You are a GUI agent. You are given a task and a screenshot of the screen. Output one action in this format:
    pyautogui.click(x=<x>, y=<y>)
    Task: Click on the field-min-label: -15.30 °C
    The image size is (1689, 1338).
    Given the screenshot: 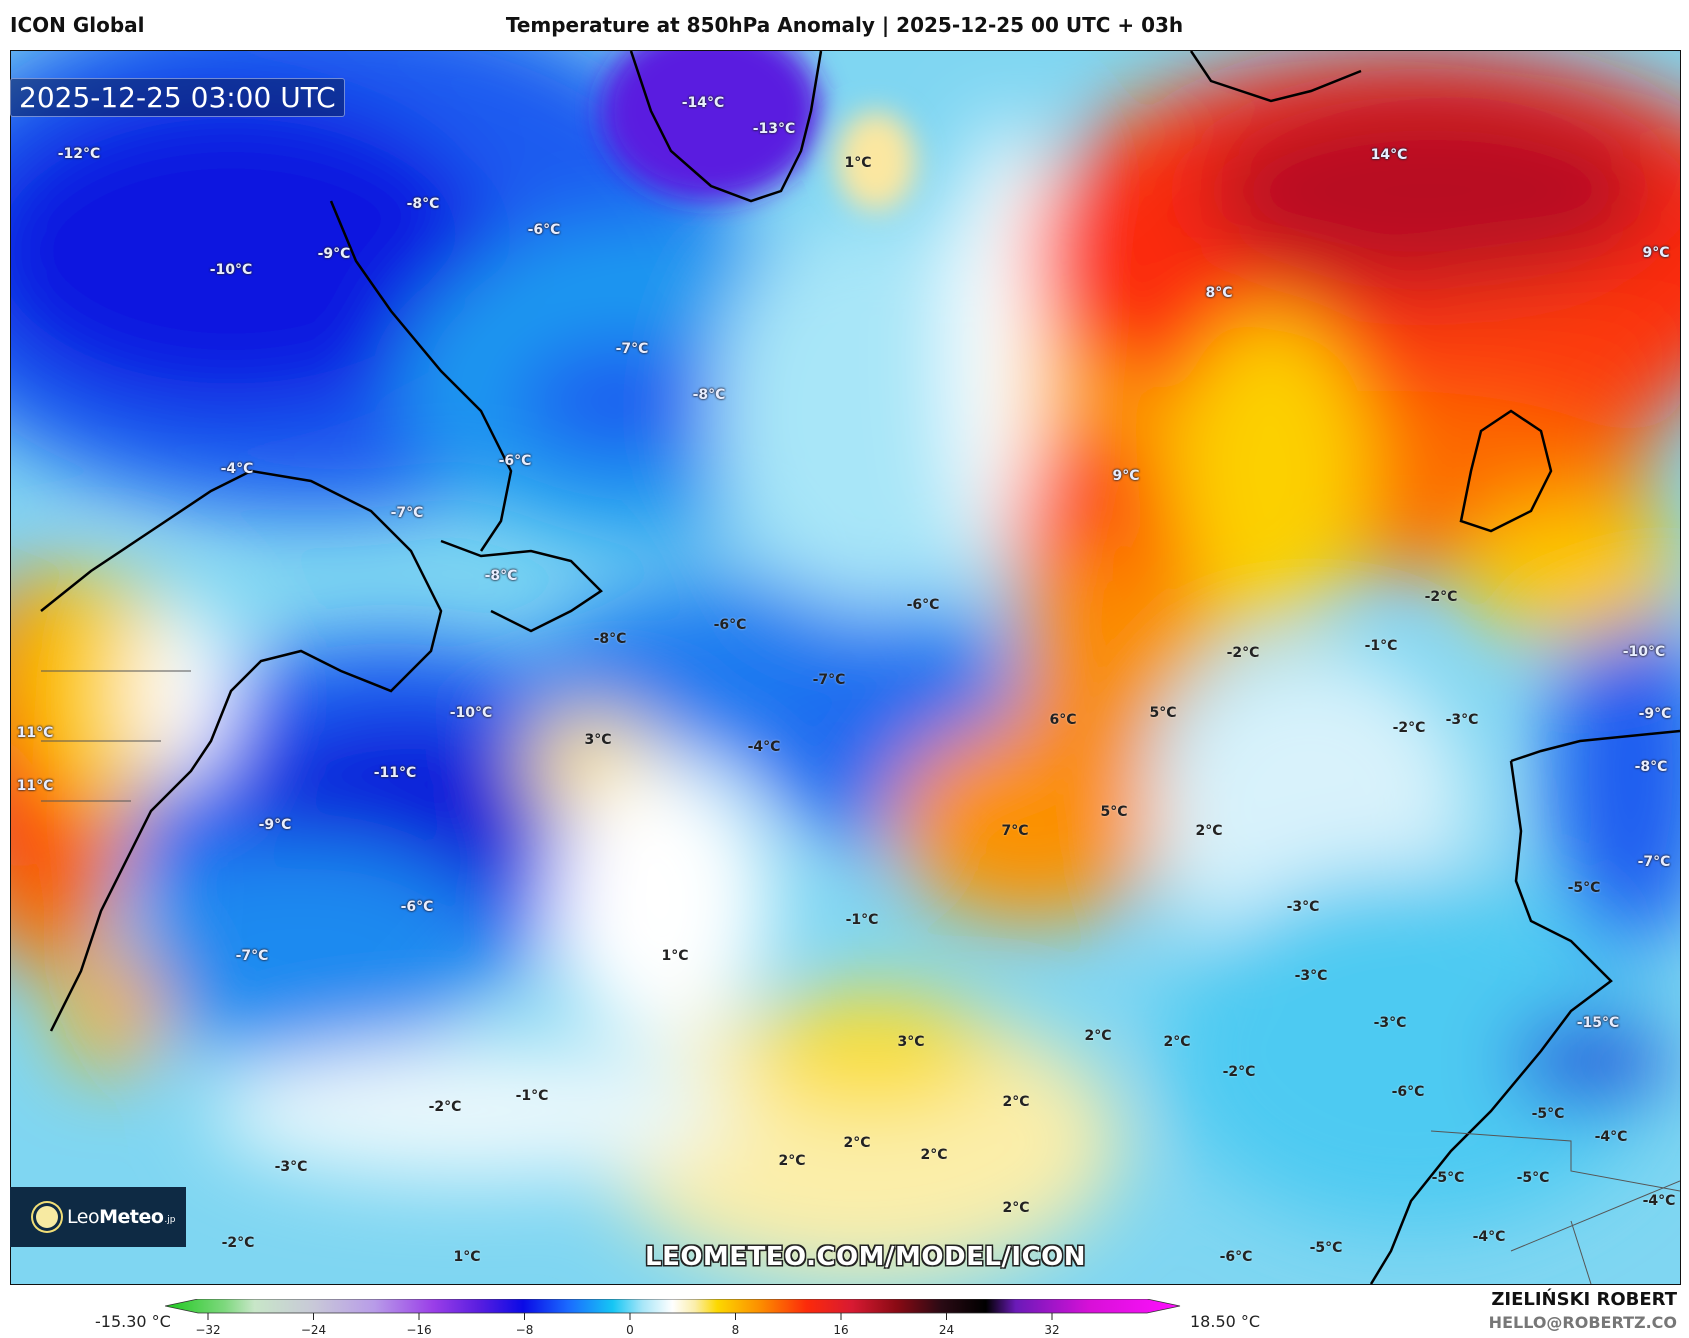 What is the action you would take?
    pyautogui.click(x=133, y=1321)
    